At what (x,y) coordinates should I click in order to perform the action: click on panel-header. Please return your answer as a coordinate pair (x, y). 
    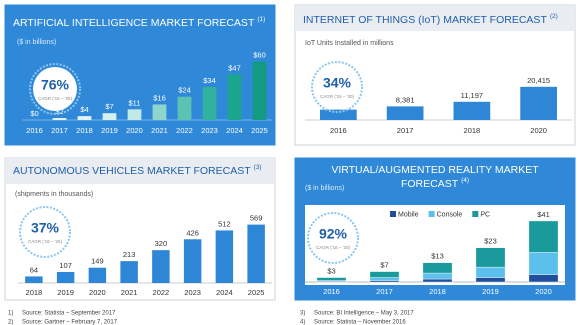
    Looking at the image, I should click on (140, 171).